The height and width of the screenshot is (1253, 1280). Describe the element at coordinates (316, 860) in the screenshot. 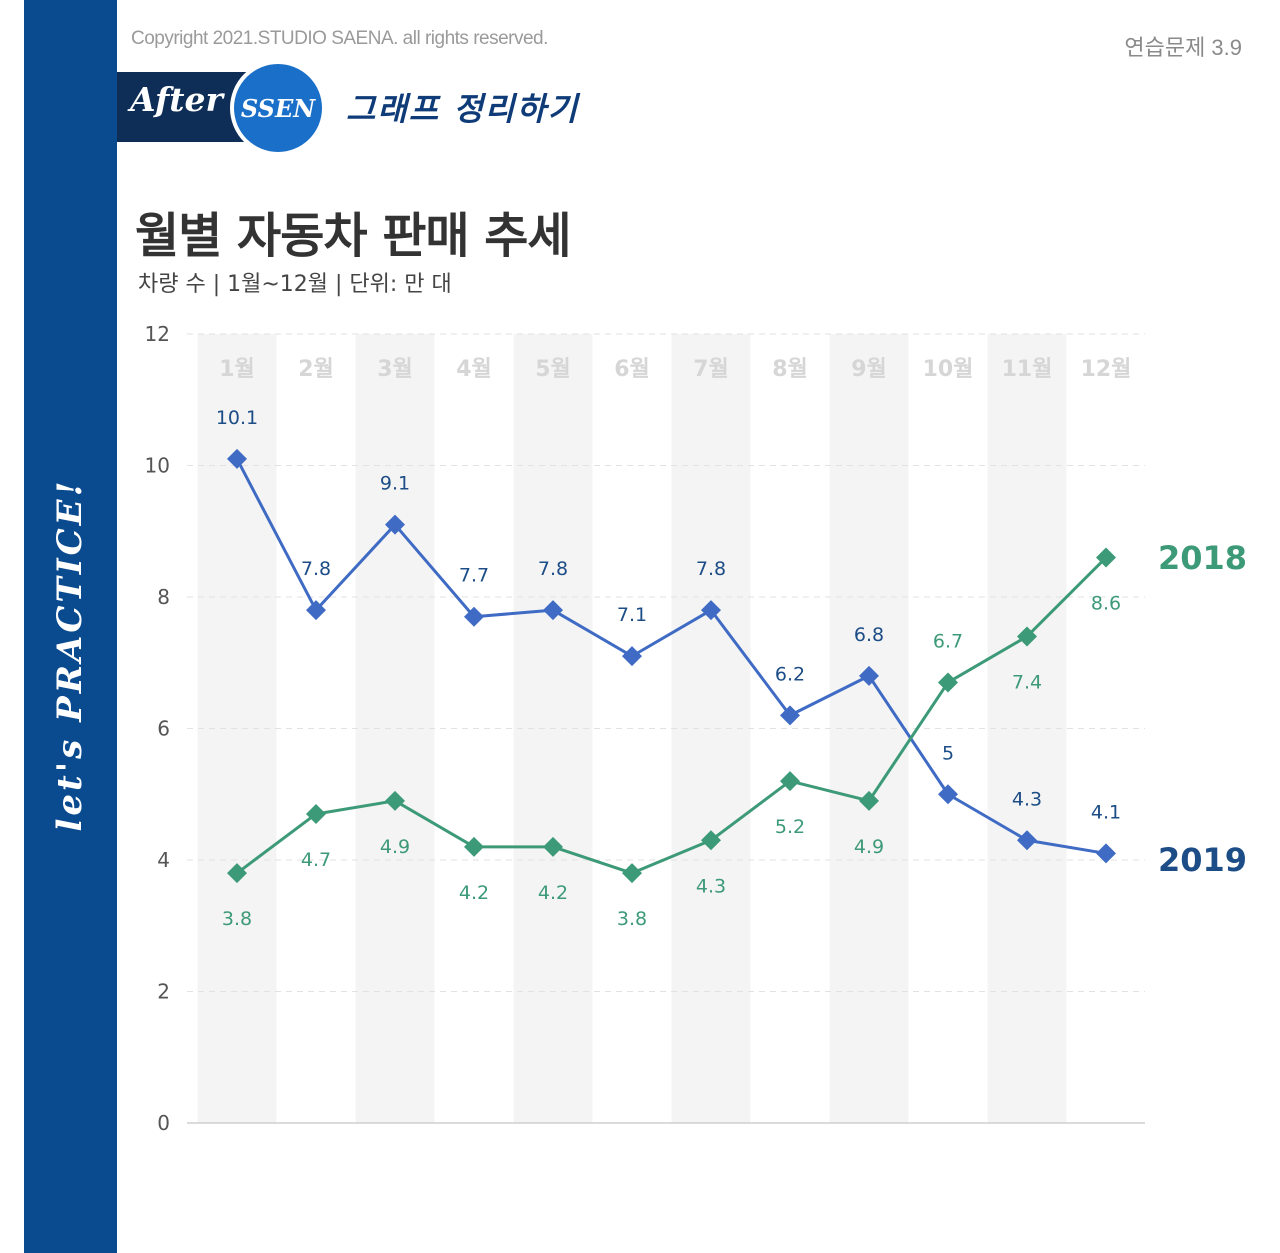

I see `data-label: 4.7` at that location.